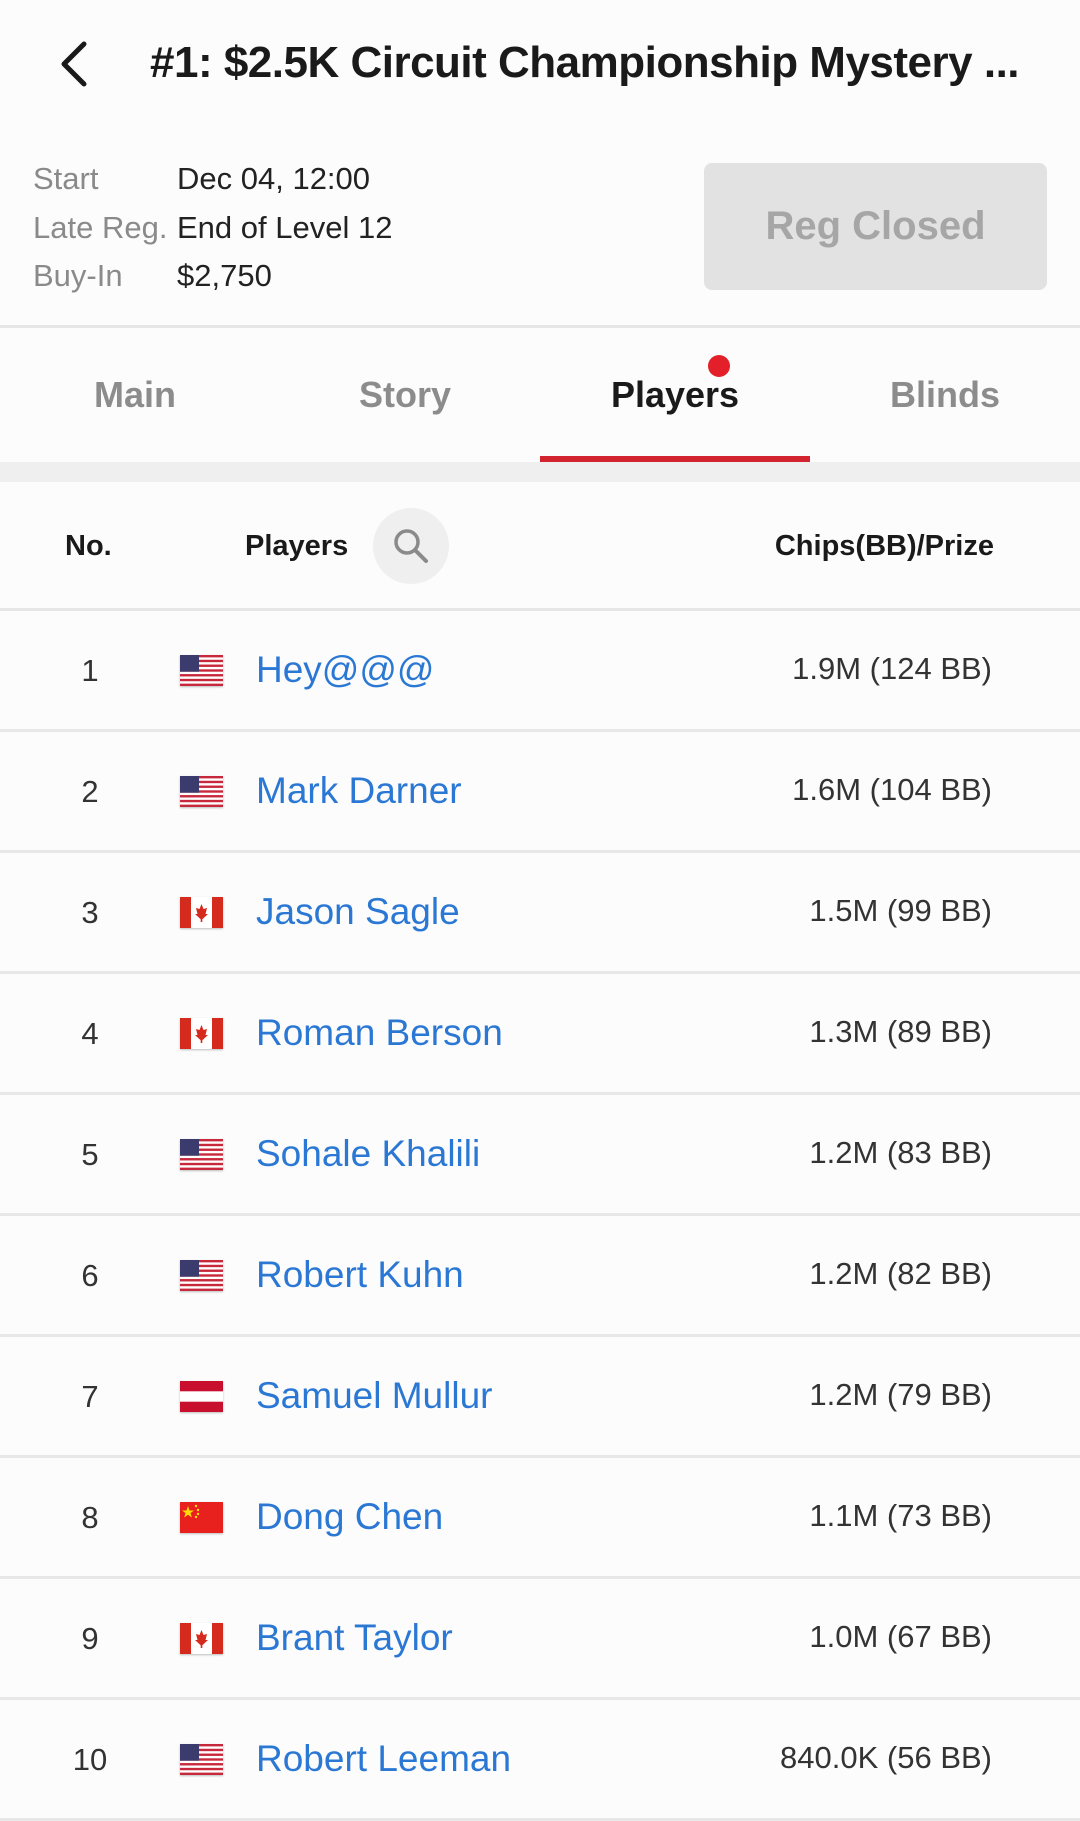  Describe the element at coordinates (379, 1032) in the screenshot. I see `player-name-link: Roman Berson` at that location.